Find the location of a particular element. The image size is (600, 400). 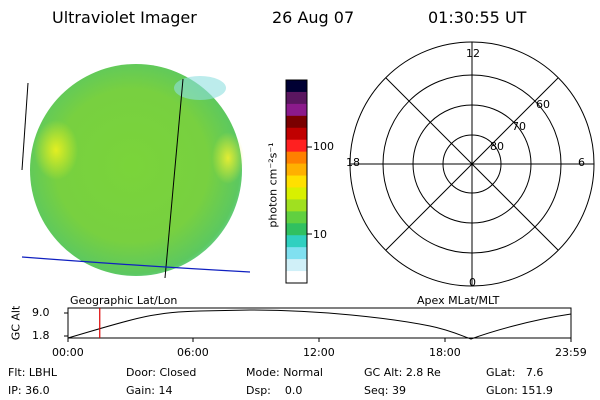

altitude-tick-low: 1.8 is located at coordinates (41, 335).